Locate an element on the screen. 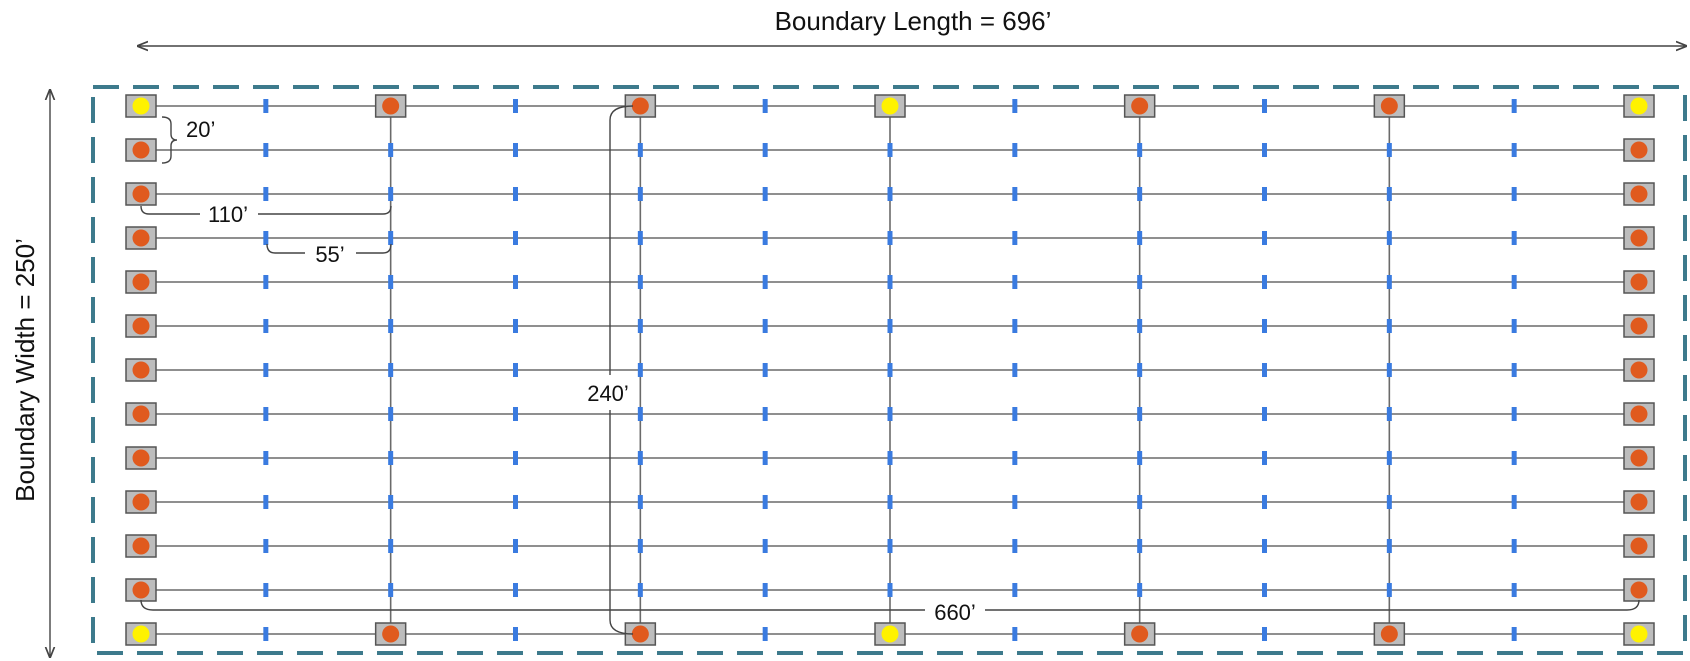 The image size is (1690, 661). half-spacing-label: 55’ is located at coordinates (329, 254).